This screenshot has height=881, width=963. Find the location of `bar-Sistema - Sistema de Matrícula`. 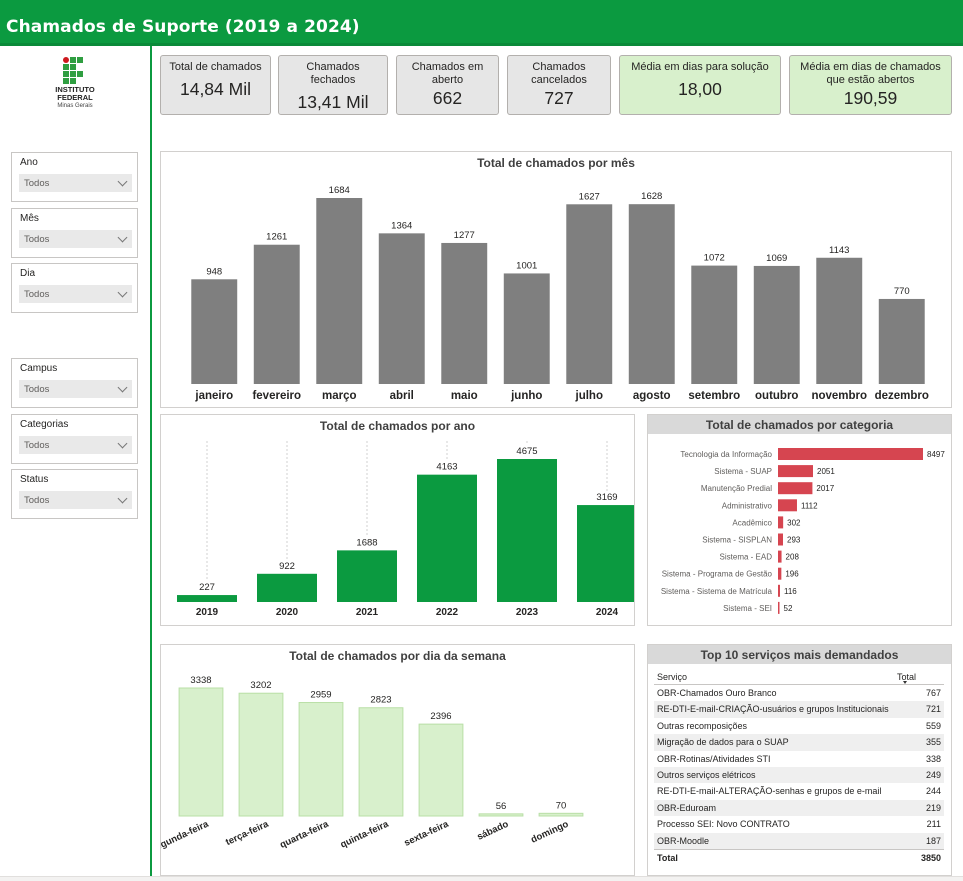

bar-Sistema - Sistema de Matrícula is located at coordinates (779, 590).